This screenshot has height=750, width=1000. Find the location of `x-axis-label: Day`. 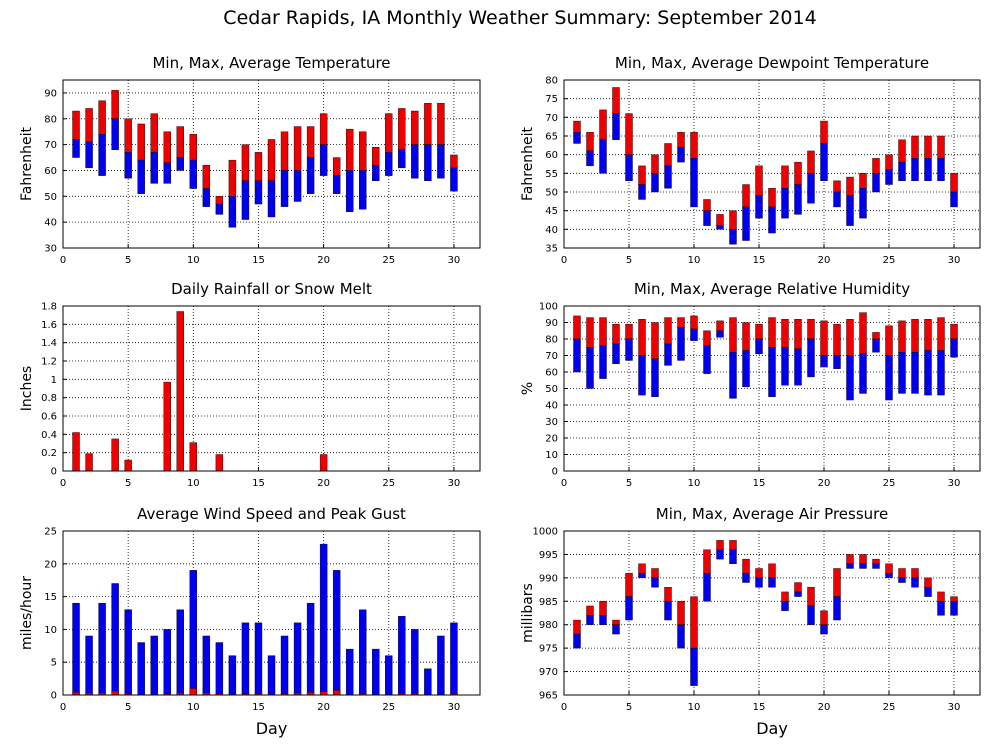

x-axis-label: Day is located at coordinates (272, 728).